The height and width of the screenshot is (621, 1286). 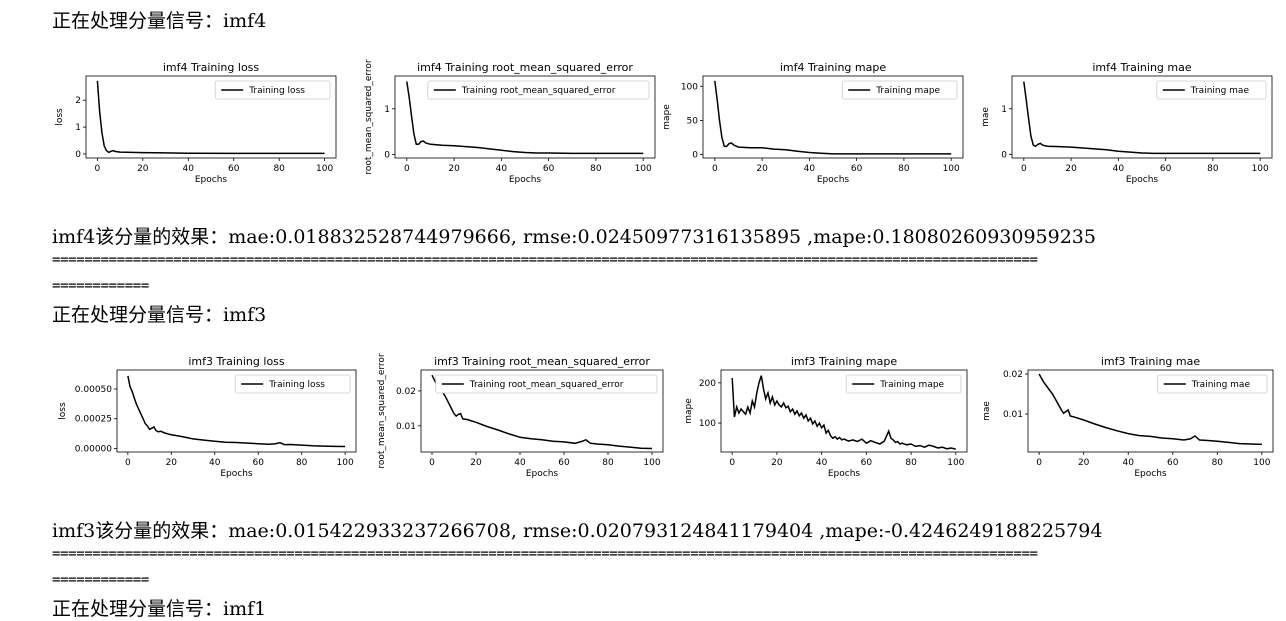 What do you see at coordinates (689, 411) in the screenshot?
I see `y-axis-label: mape` at bounding box center [689, 411].